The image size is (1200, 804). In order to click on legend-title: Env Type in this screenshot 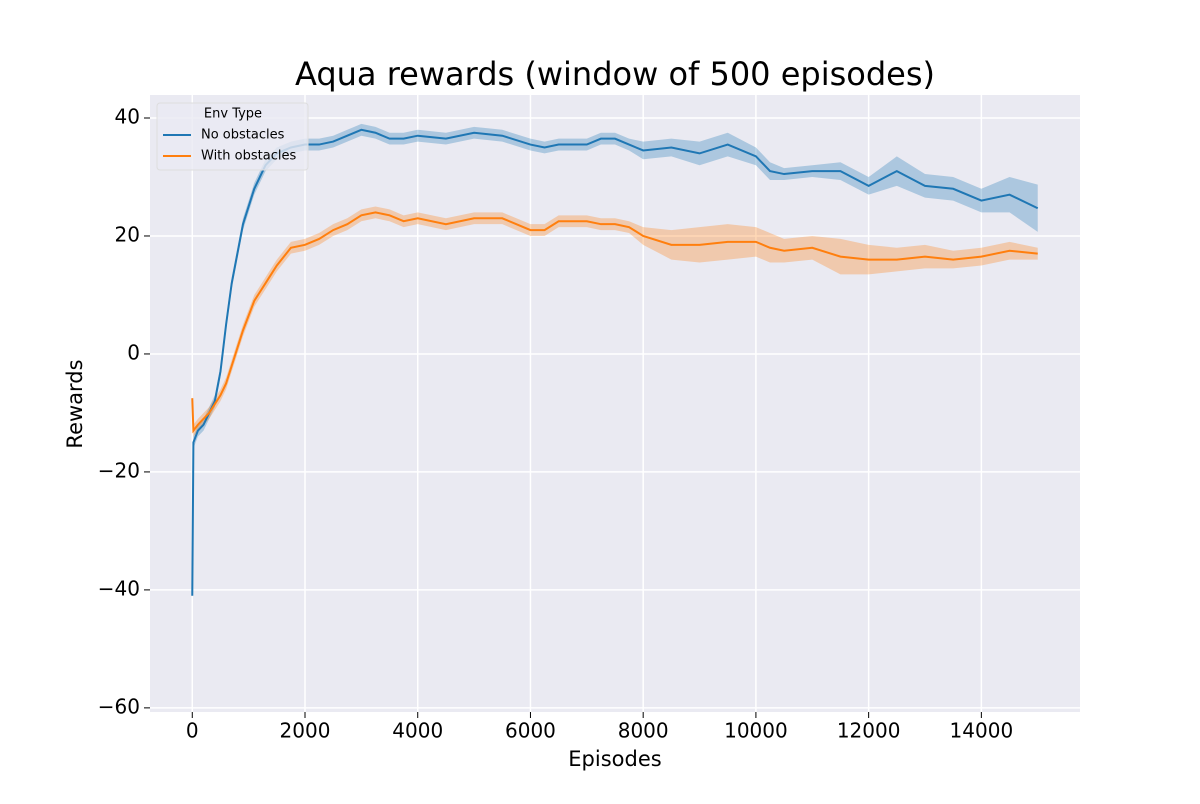, I will do `click(233, 114)`.